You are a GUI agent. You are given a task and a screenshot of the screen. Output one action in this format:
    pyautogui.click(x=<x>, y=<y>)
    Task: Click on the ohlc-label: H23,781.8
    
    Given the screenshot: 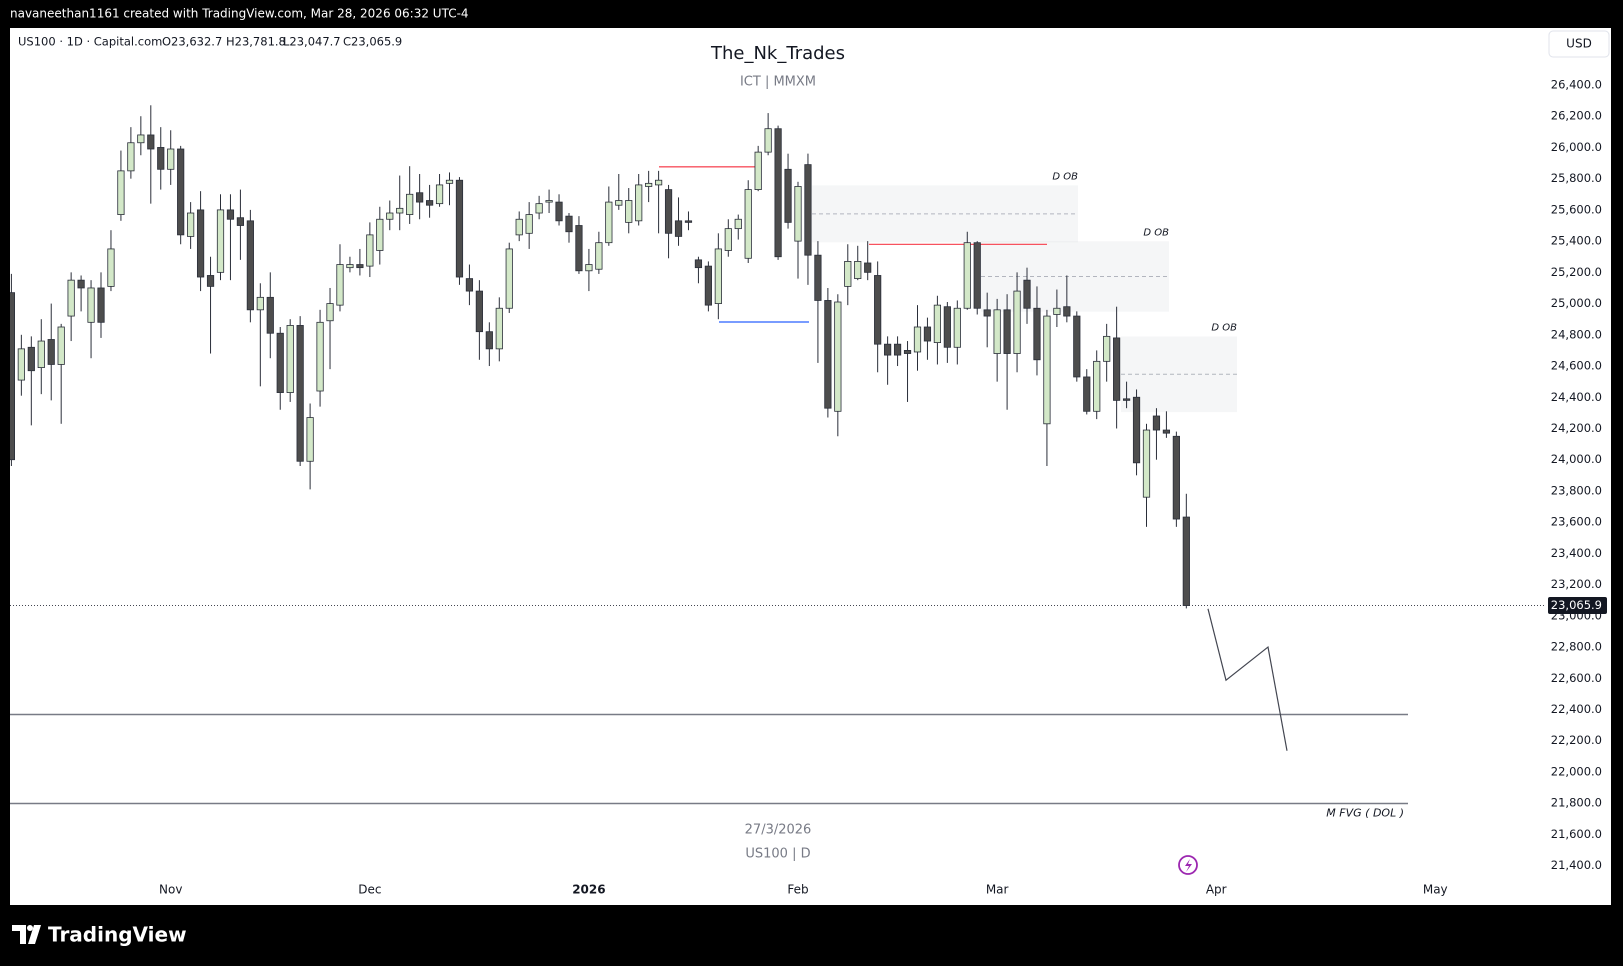 What is the action you would take?
    pyautogui.click(x=256, y=42)
    